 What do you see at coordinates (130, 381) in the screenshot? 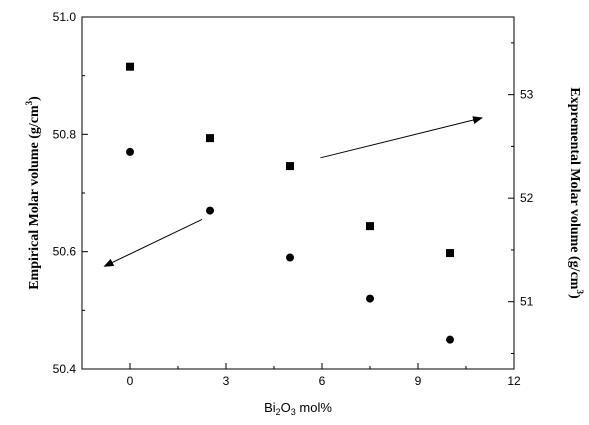
I see `x-tick-label: 0` at bounding box center [130, 381].